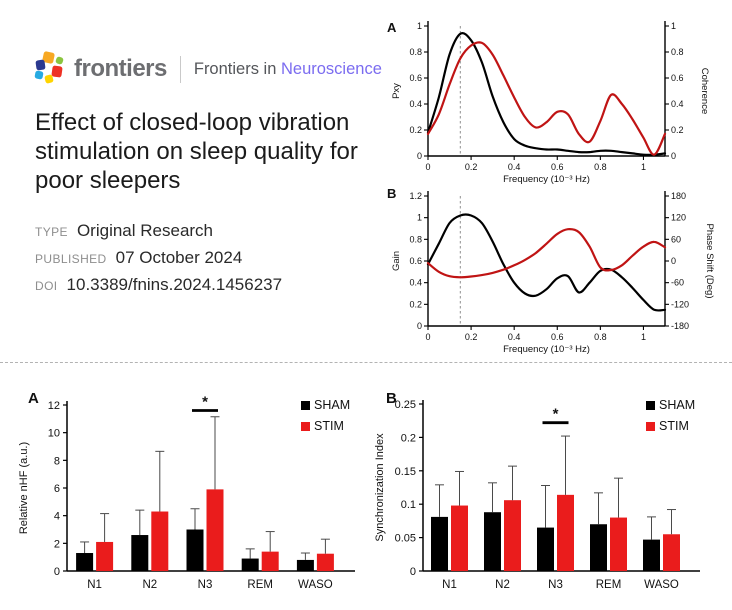 The image size is (732, 610). Describe the element at coordinates (331, 68) in the screenshot. I see `journal-name: Neuroscience` at that location.